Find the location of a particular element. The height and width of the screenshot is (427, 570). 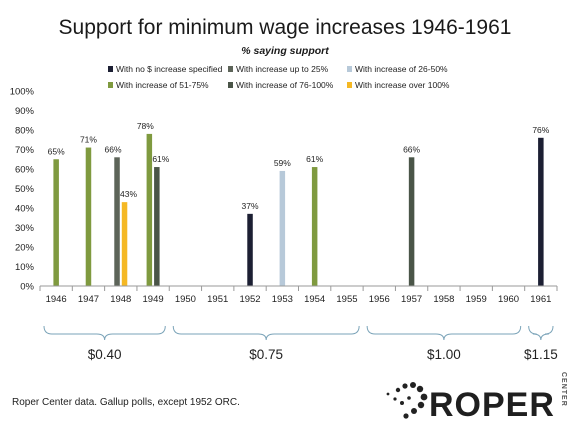

x-tick-label: 1951 is located at coordinates (217, 299).